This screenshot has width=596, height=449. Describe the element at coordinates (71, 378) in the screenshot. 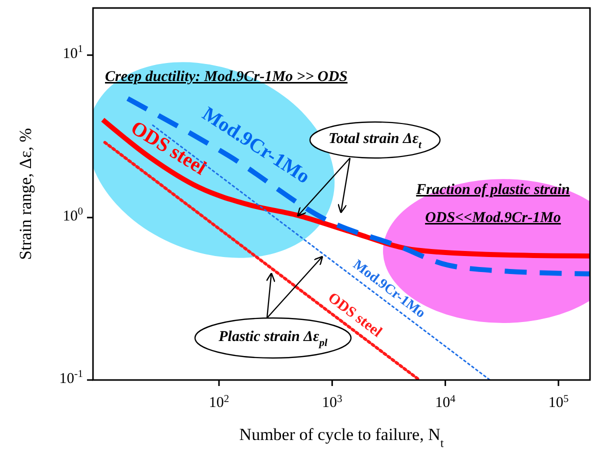

I see `y-tick-label: 10$^{-1}$` at that location.